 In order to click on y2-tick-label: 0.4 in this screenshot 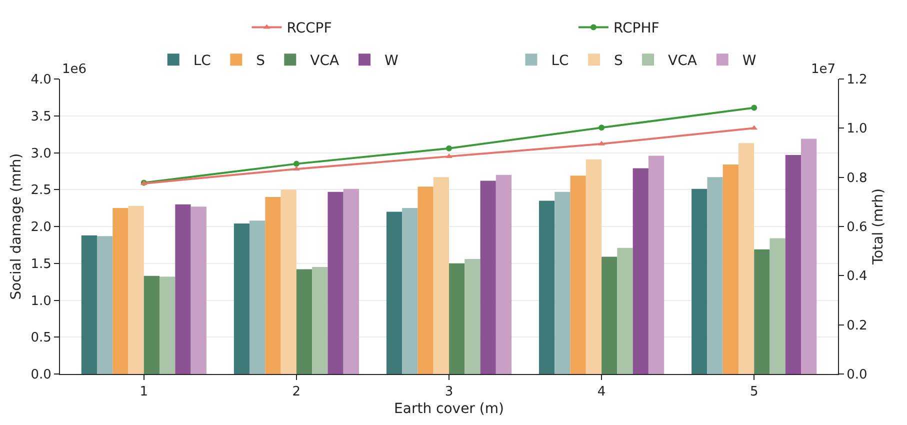, I will do `click(857, 276)`.